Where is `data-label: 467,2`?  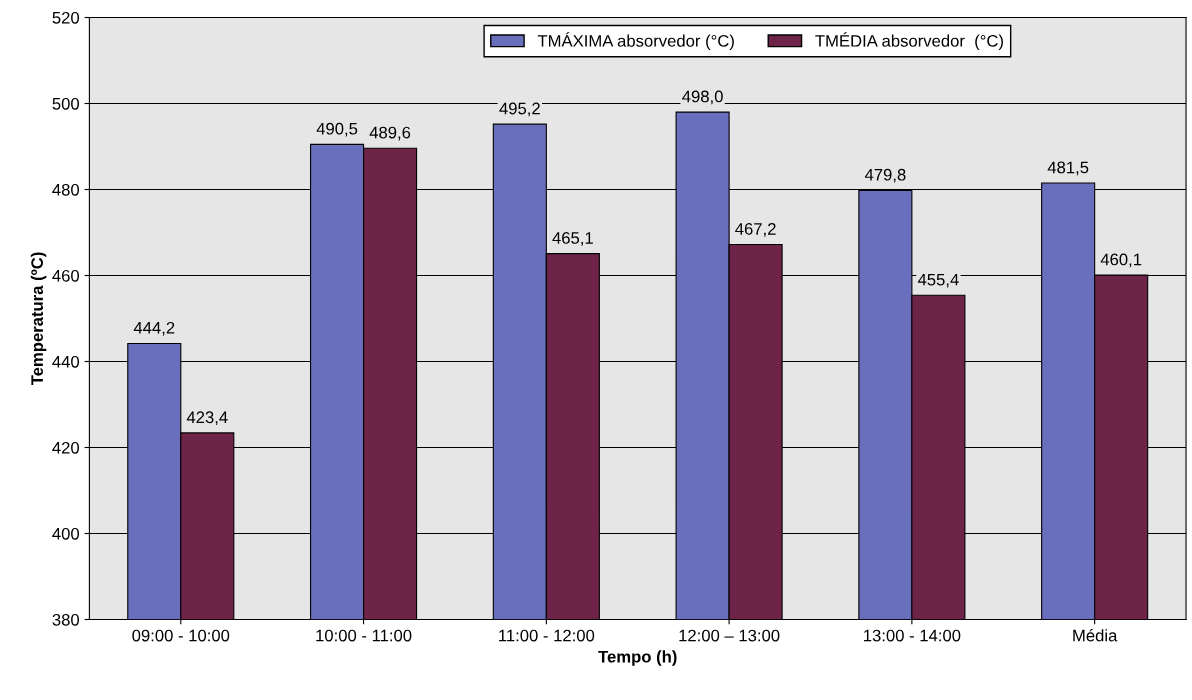
data-label: 467,2 is located at coordinates (755, 229).